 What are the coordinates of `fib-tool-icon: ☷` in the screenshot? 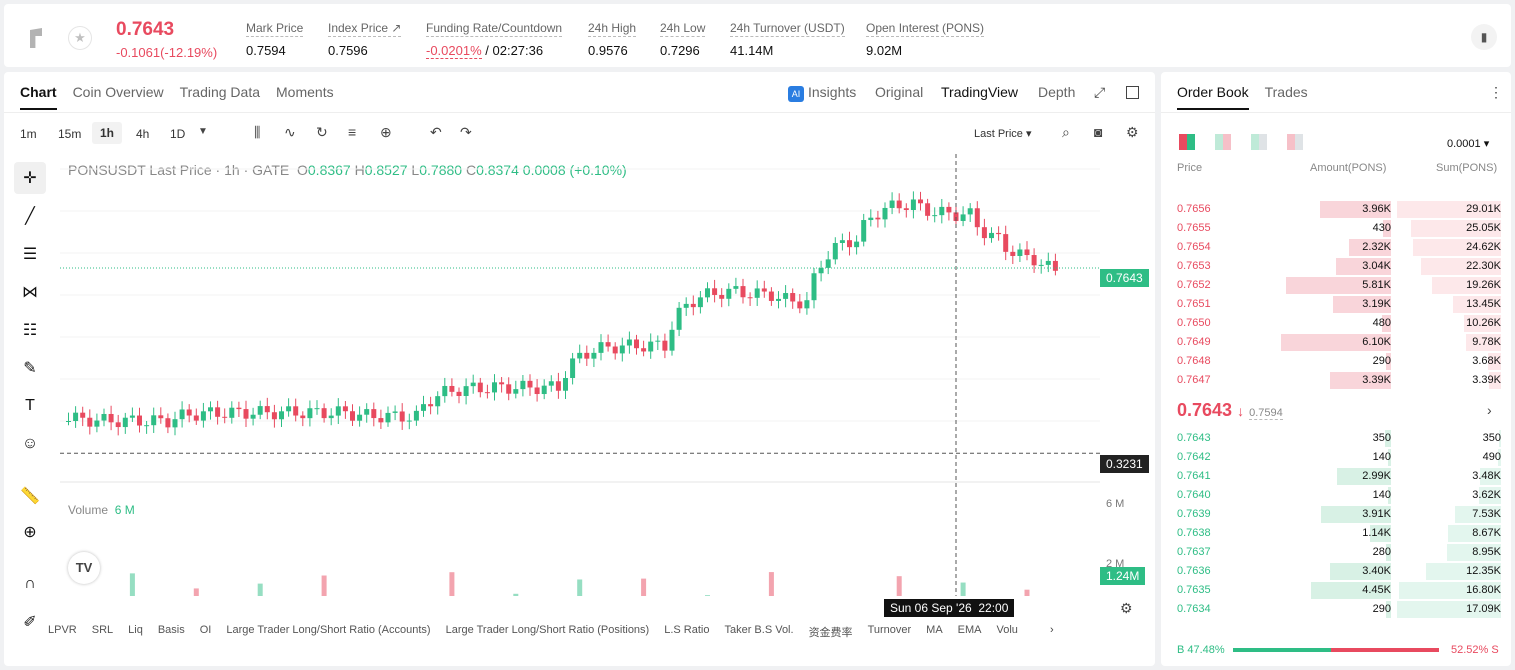 It's located at (30, 330).